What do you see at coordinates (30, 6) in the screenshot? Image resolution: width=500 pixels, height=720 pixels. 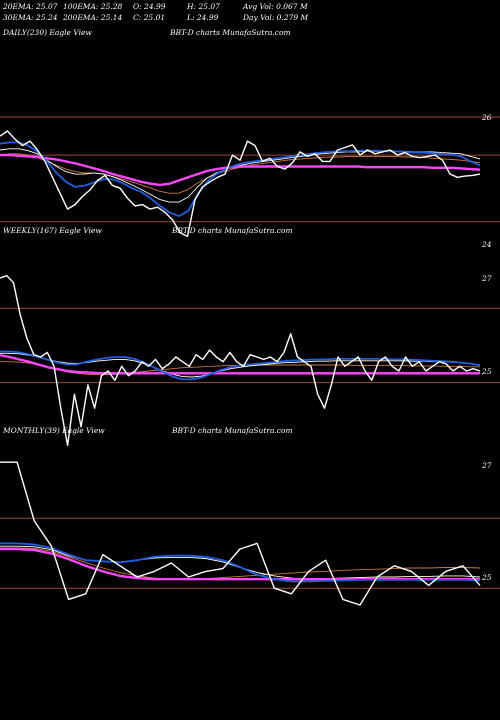 I see `ema20-stat: 20EMA: 25.07` at bounding box center [30, 6].